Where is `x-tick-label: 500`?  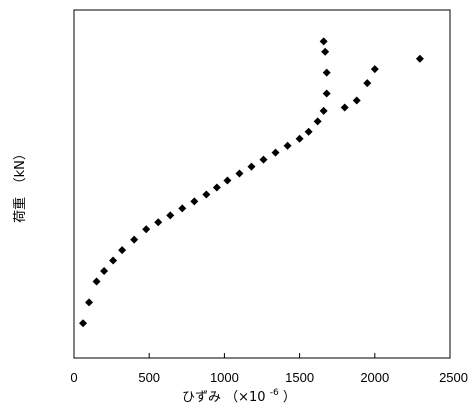
x-tick-label: 500 is located at coordinates (149, 377).